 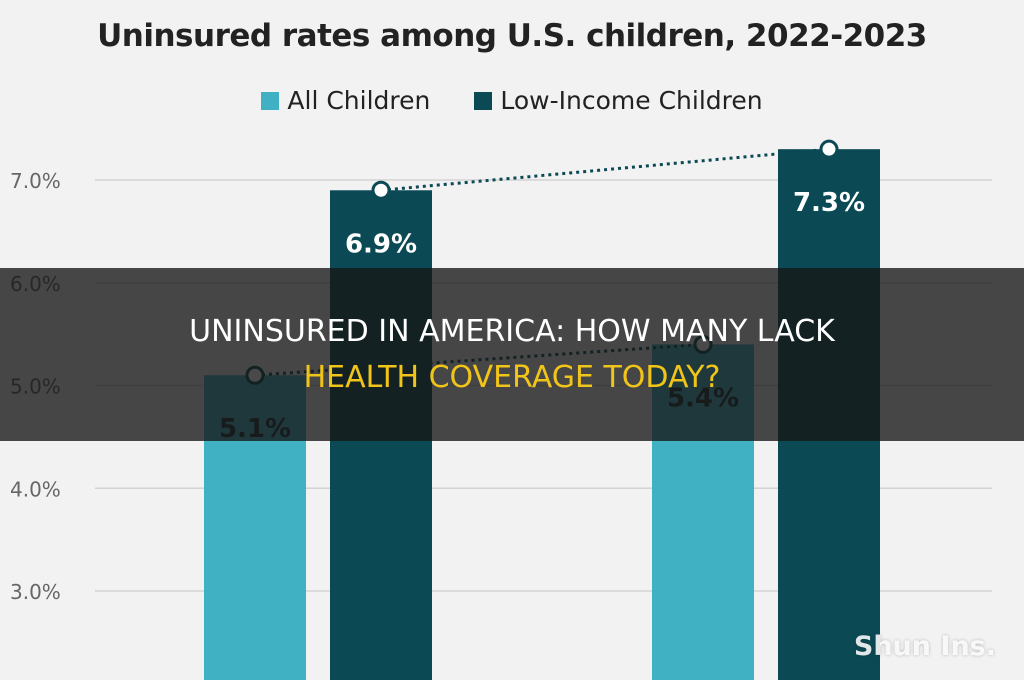 I want to click on trend-connector, so click(x=605, y=169).